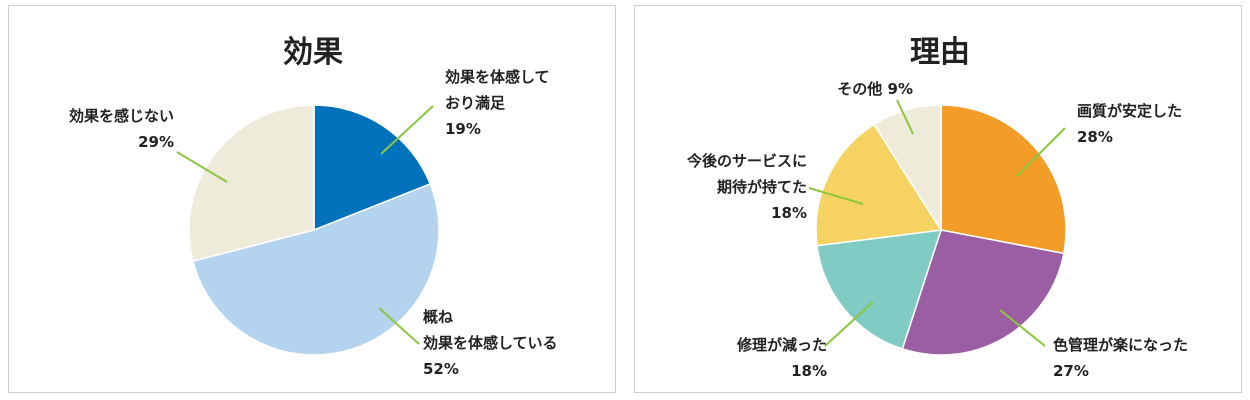  I want to click on slice-label: 概ね効果を体感している 52%, so click(490, 343).